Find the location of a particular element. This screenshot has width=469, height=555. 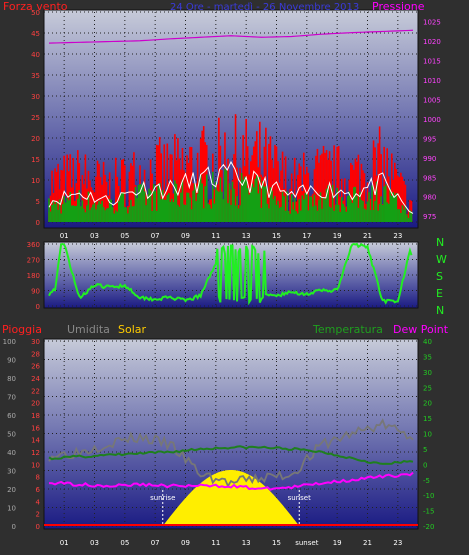

right-tick-label: 1005 is located at coordinates (432, 101).